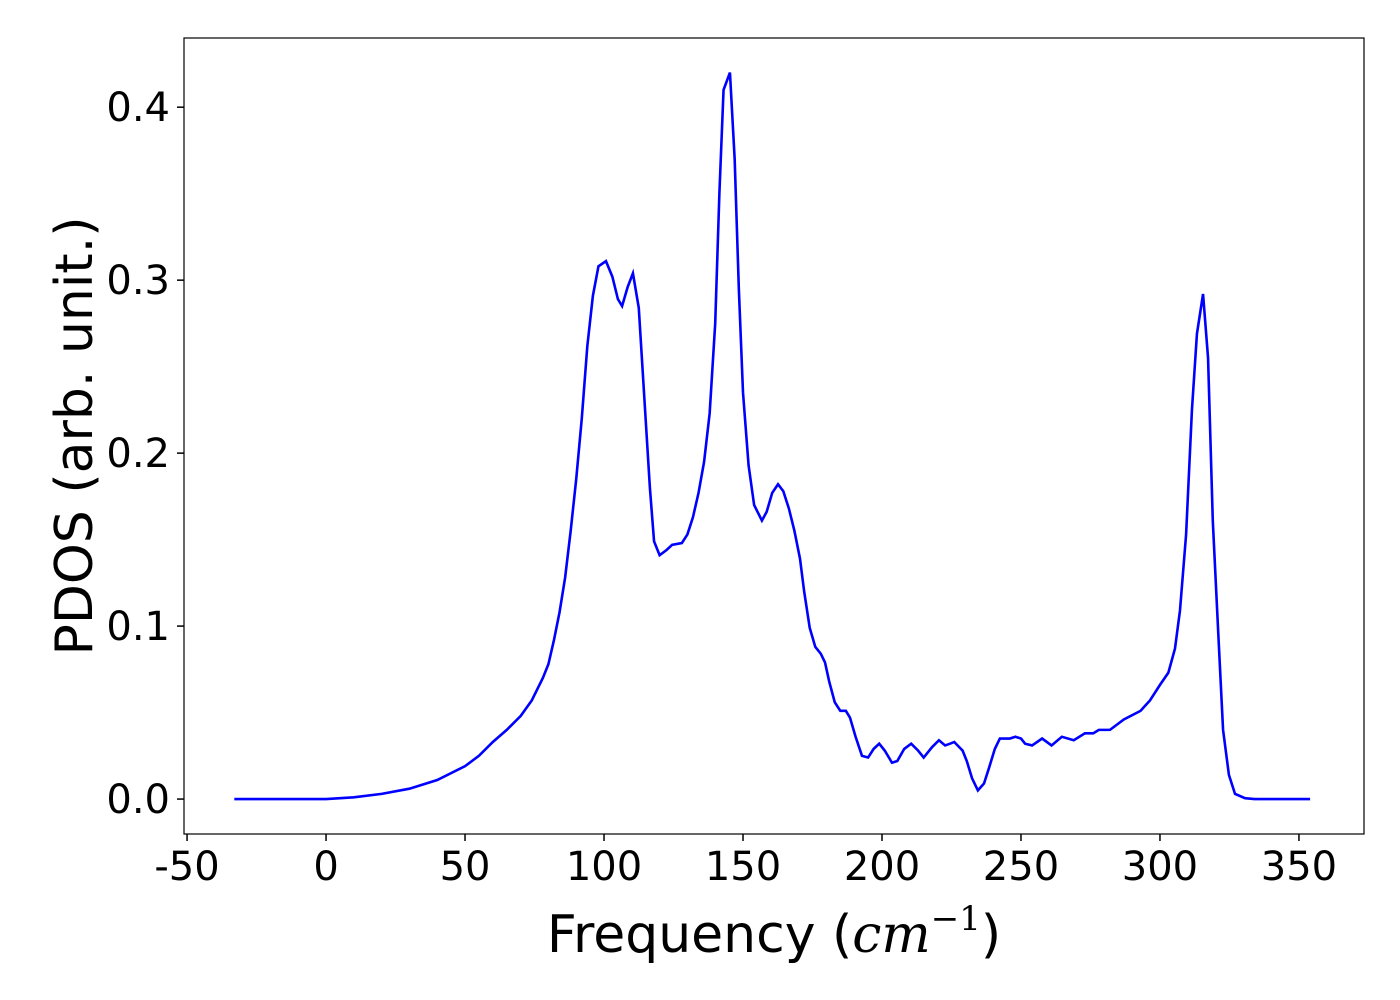 This screenshot has width=1400, height=1000. I want to click on x-label-close: ), so click(991, 935).